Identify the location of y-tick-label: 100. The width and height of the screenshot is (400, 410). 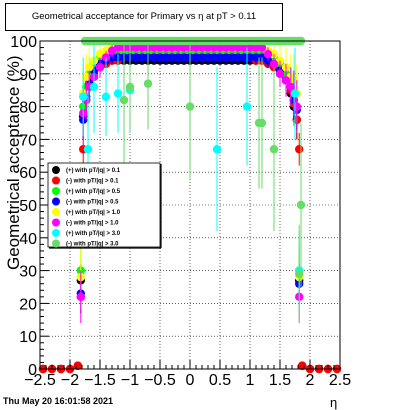
(23, 42).